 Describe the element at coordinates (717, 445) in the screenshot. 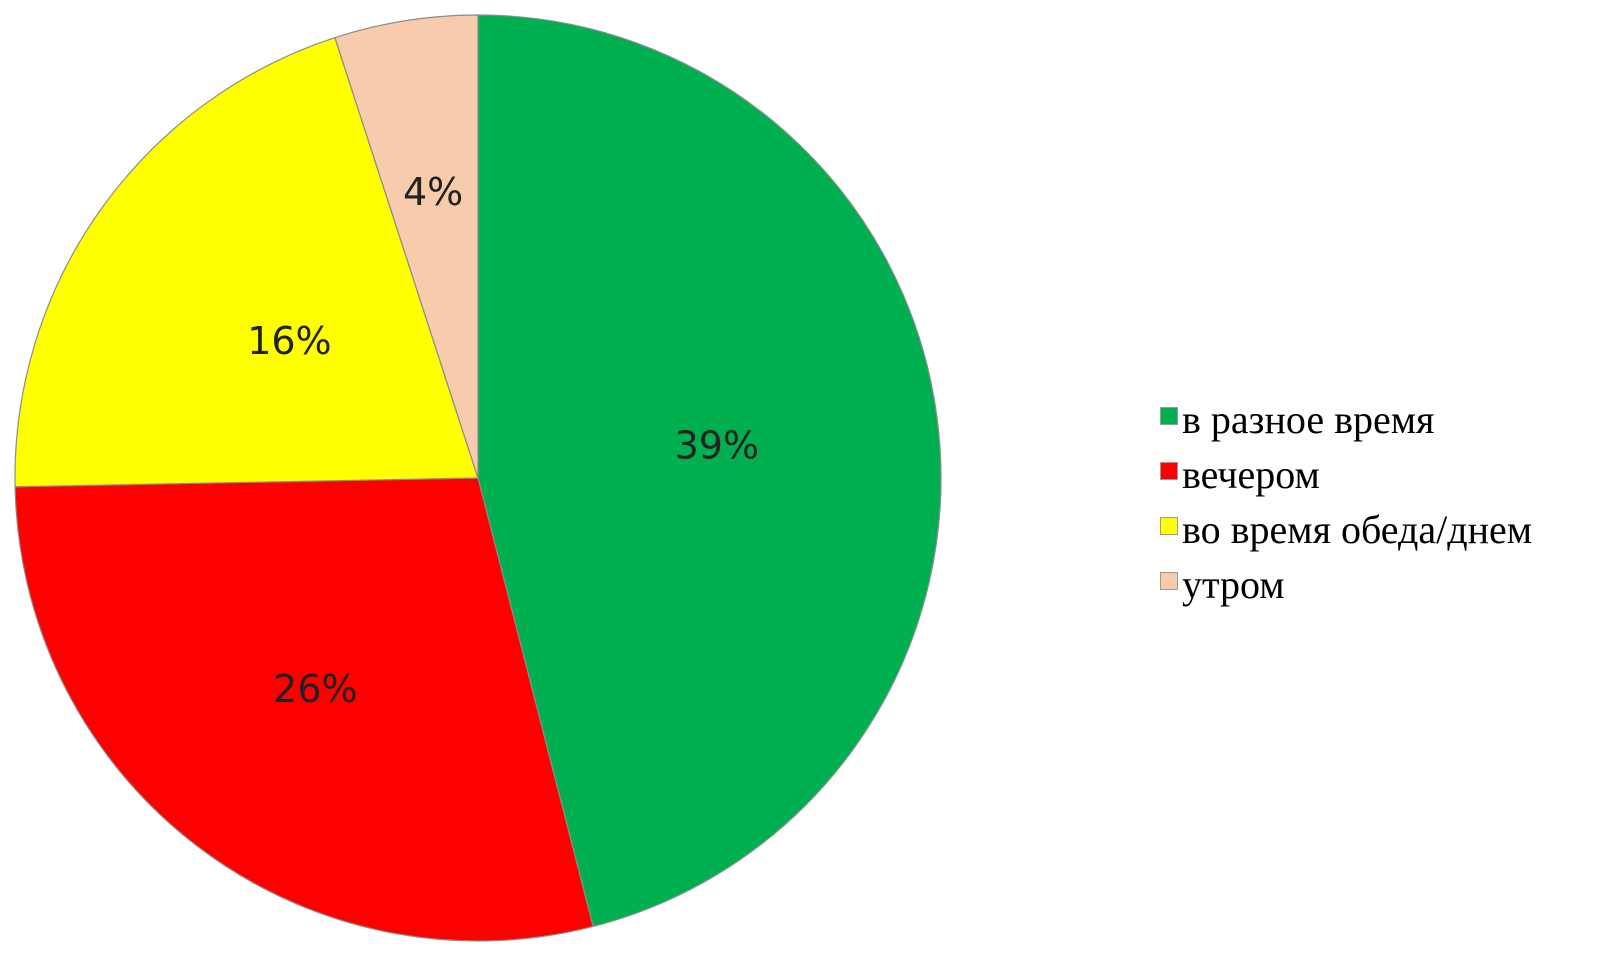

I see `data-label: 39%` at that location.